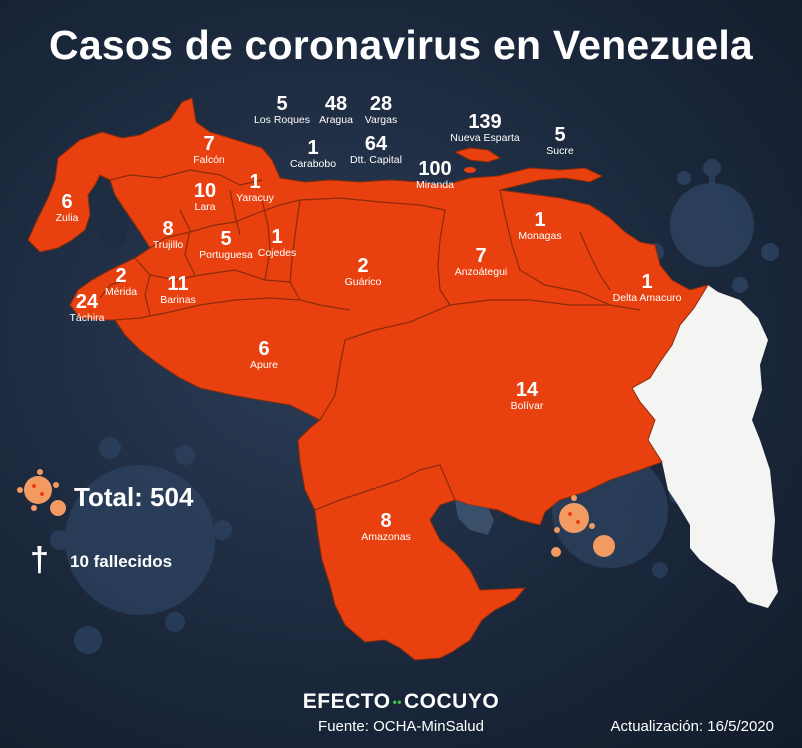 Image resolution: width=802 pixels, height=748 pixels. What do you see at coordinates (87, 302) in the screenshot?
I see `state-cases-tachira: 24` at bounding box center [87, 302].